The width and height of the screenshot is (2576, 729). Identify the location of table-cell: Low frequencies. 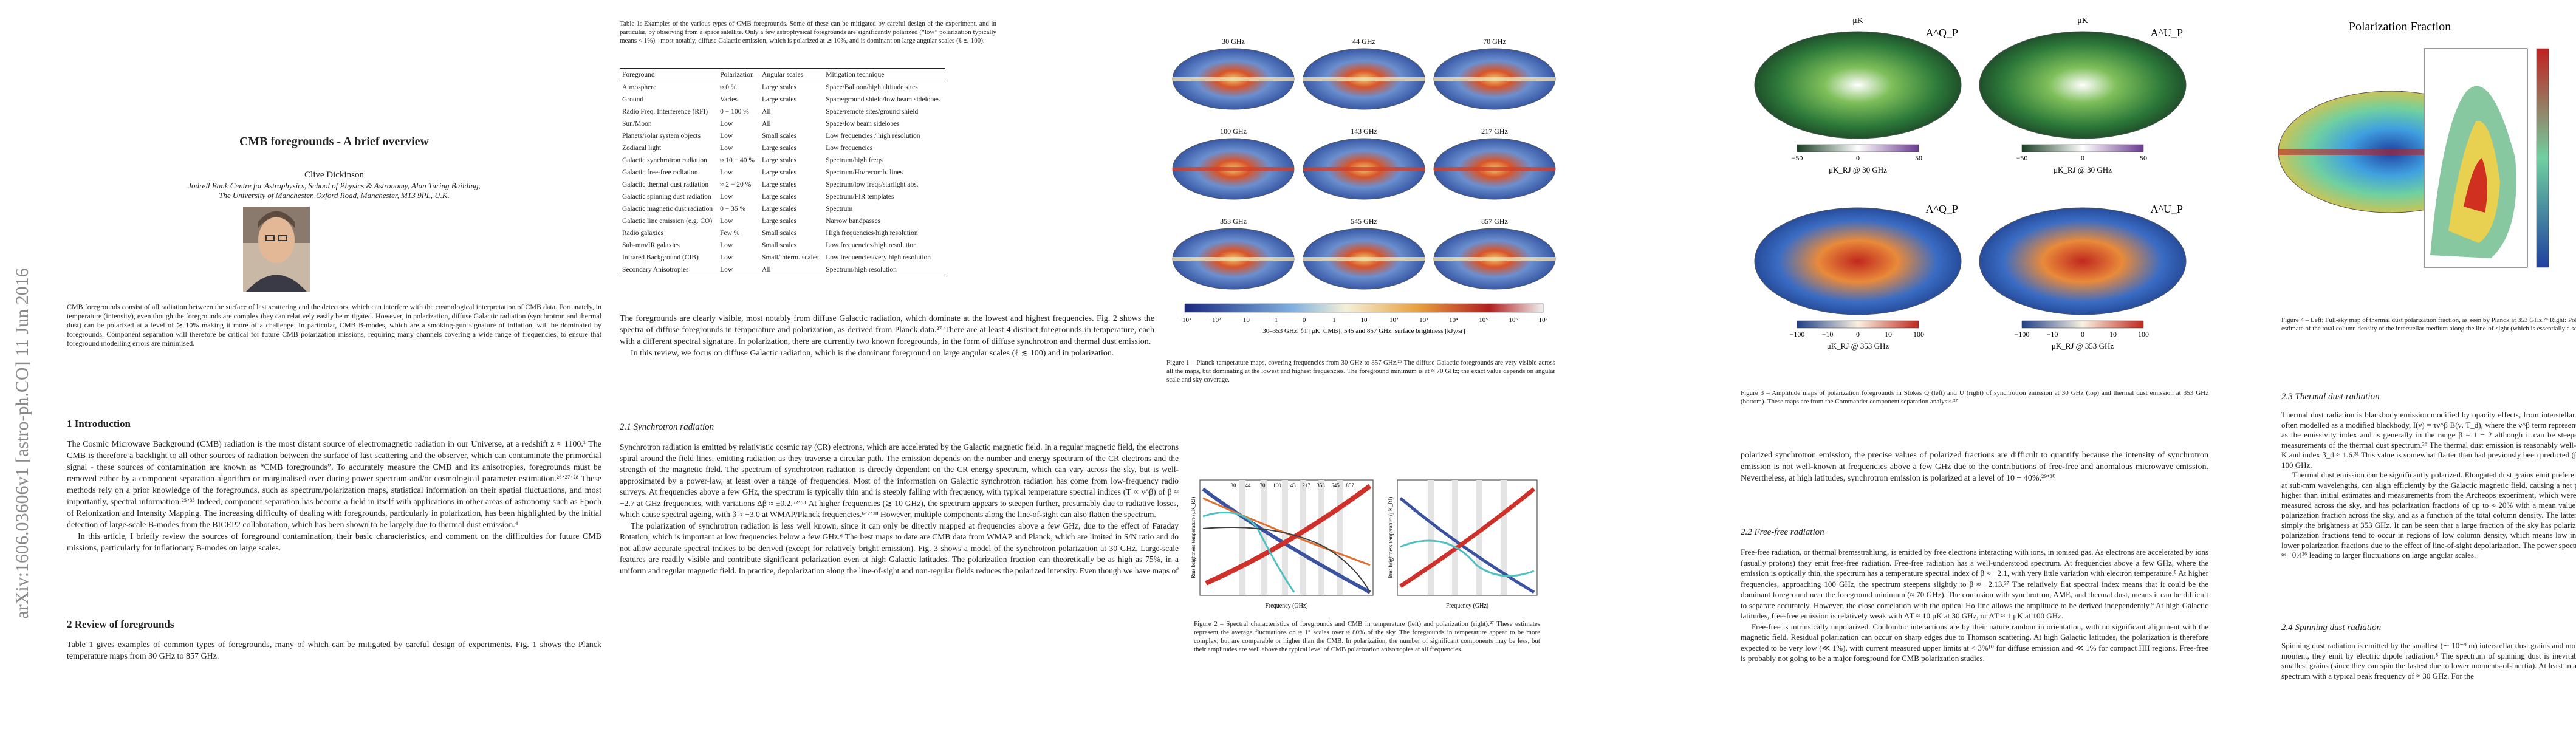
(849, 149).